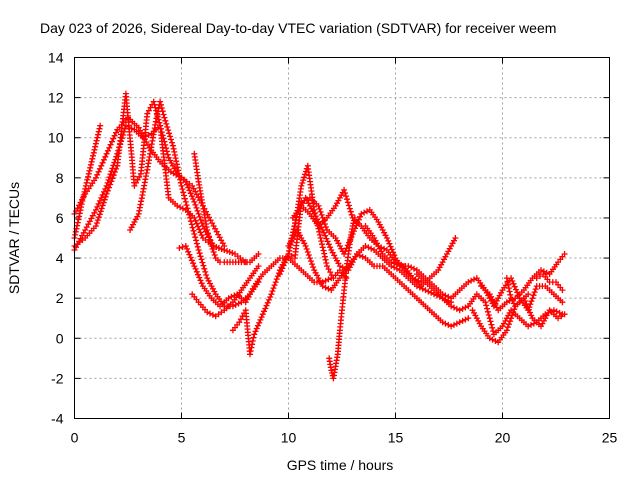 The height and width of the screenshot is (480, 640). Describe the element at coordinates (396, 438) in the screenshot. I see `x-tick-label: 15` at that location.